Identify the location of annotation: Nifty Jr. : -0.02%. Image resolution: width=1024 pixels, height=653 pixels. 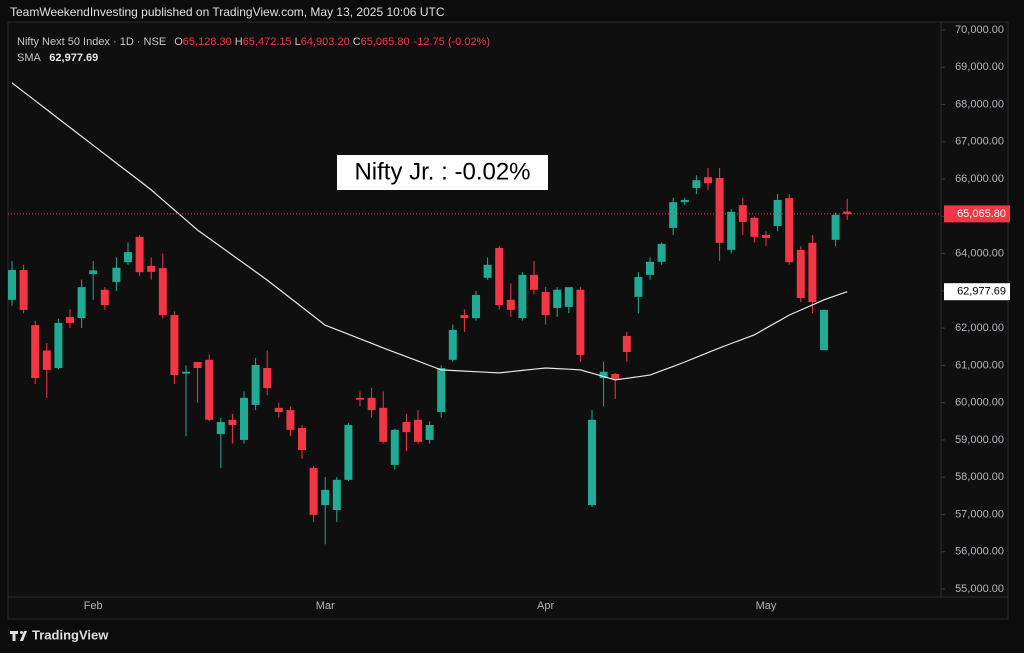
(442, 171).